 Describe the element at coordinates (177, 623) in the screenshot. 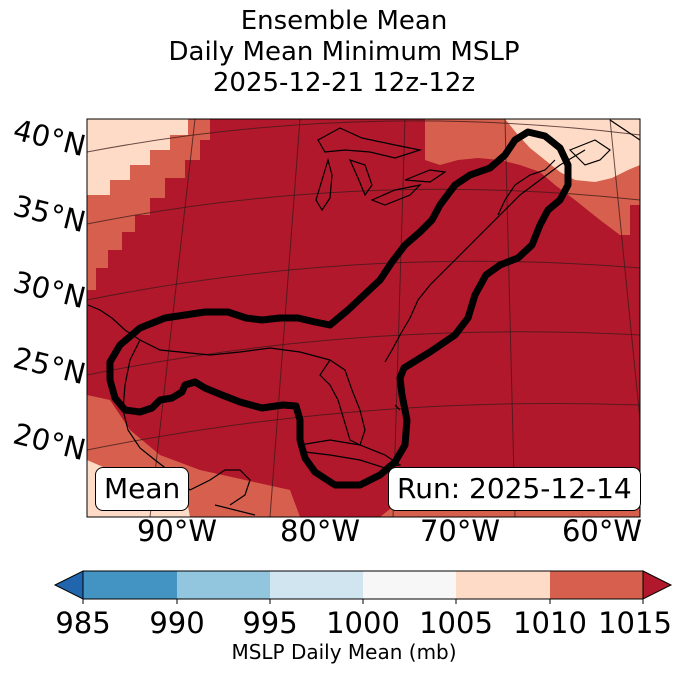

I see `colorbar-tick-label: 990` at that location.